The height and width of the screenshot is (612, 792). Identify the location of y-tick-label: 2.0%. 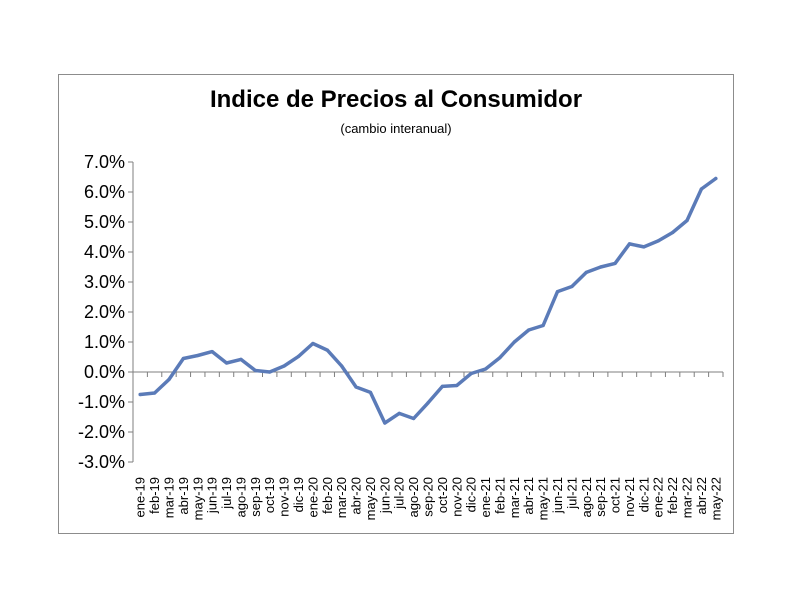
(104, 312).